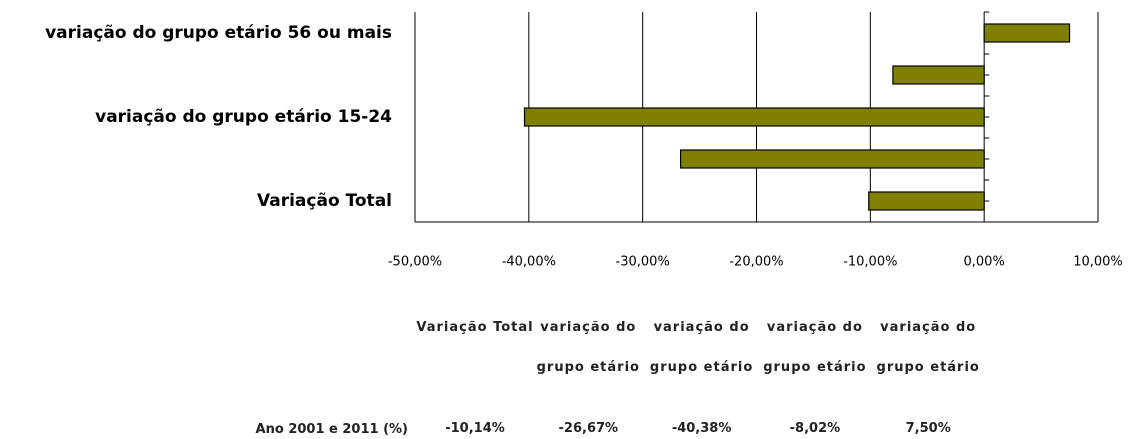 The width and height of the screenshot is (1128, 439). What do you see at coordinates (1098, 262) in the screenshot?
I see `x-tick-label: 10,00%` at bounding box center [1098, 262].